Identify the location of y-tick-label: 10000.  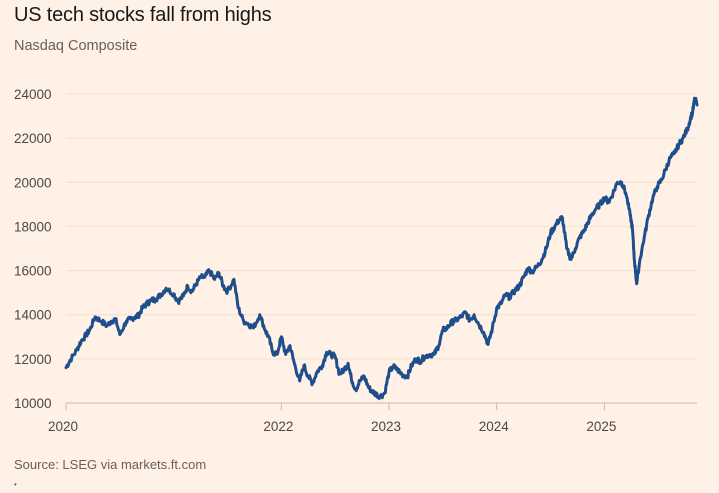
(33, 403).